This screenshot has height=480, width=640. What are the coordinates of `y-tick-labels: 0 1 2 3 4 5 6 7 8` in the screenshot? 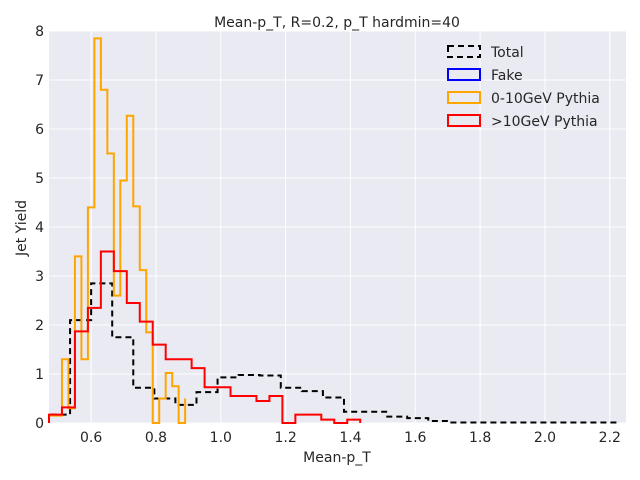 It's located at (39, 228).